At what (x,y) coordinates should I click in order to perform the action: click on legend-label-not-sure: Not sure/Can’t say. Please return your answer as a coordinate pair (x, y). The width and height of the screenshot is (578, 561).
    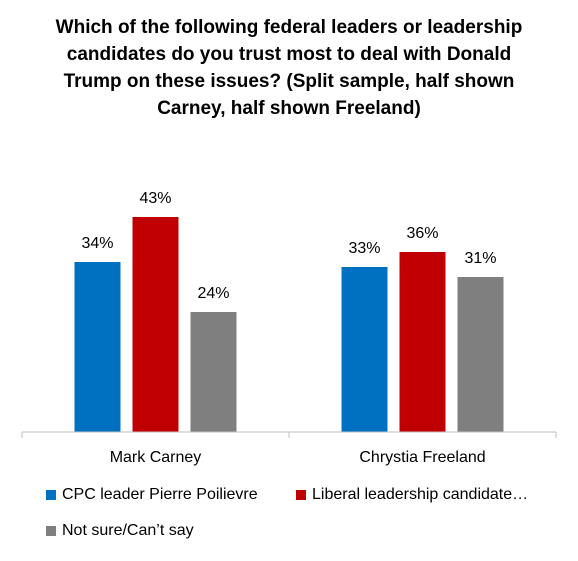
    Looking at the image, I should click on (128, 530).